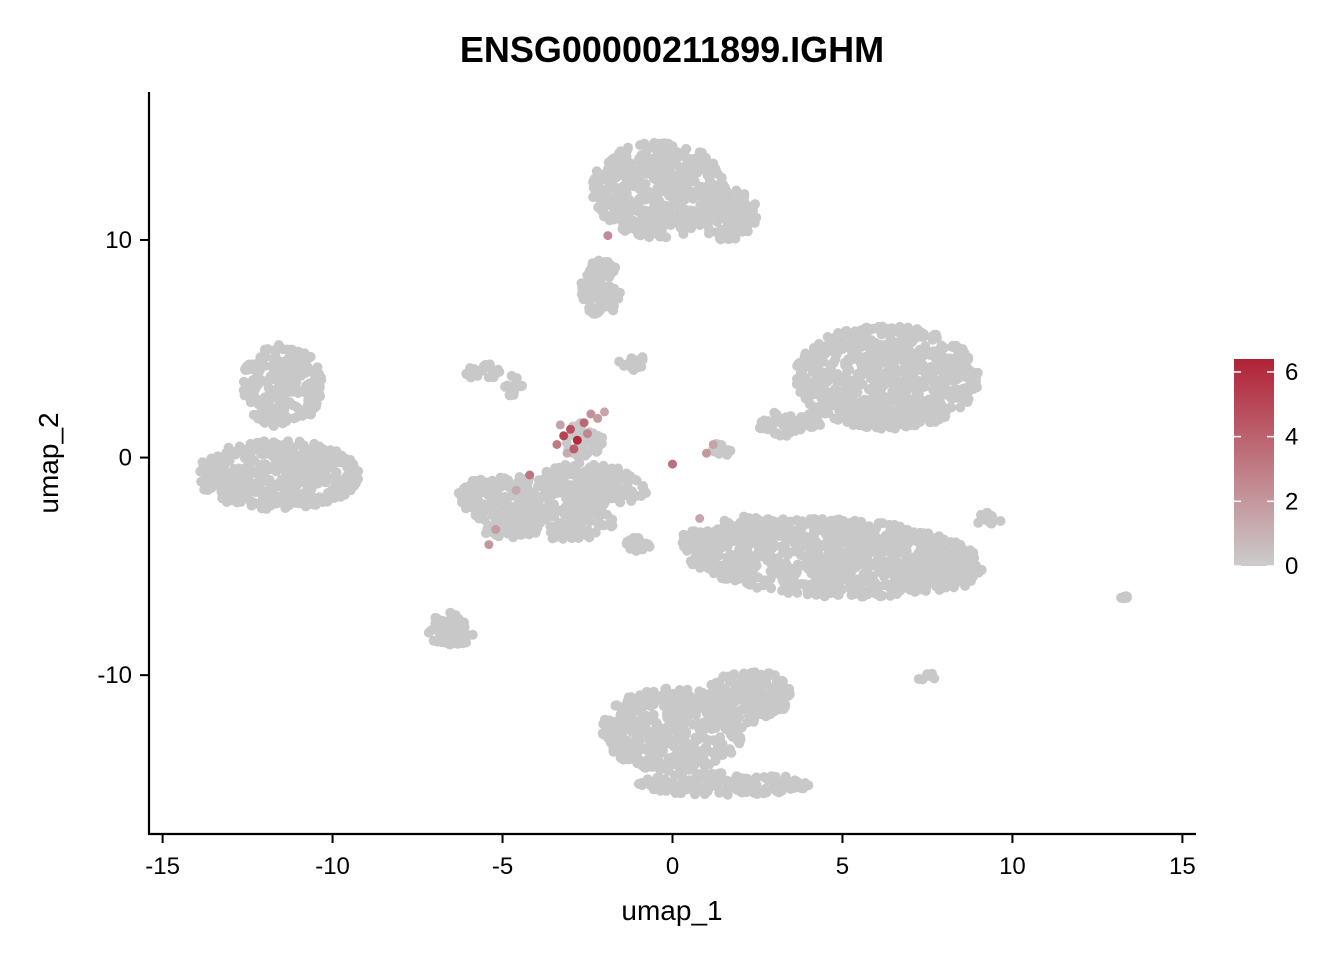  Describe the element at coordinates (670, 857) in the screenshot. I see `x-axis-ticks: -15 -10 -5 0 5 10 15` at that location.